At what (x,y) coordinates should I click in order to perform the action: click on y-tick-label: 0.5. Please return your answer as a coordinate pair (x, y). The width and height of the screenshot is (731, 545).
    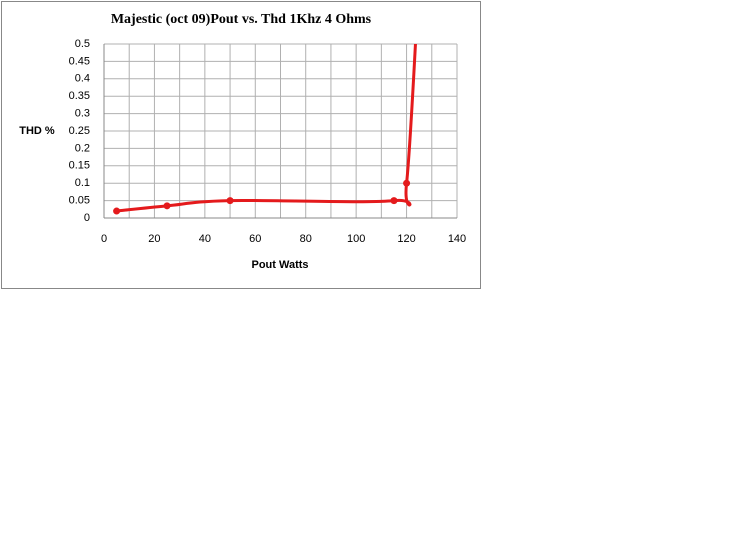
    Looking at the image, I should click on (82, 44).